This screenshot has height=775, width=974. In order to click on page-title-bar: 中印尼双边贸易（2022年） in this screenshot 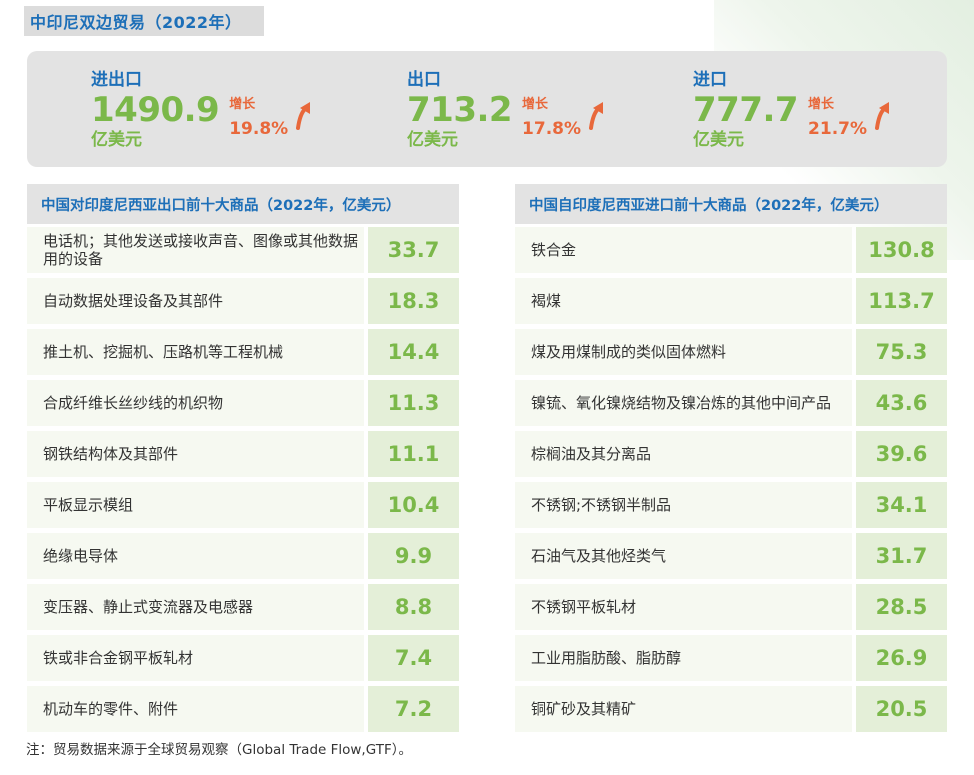, I will do `click(144, 21)`.